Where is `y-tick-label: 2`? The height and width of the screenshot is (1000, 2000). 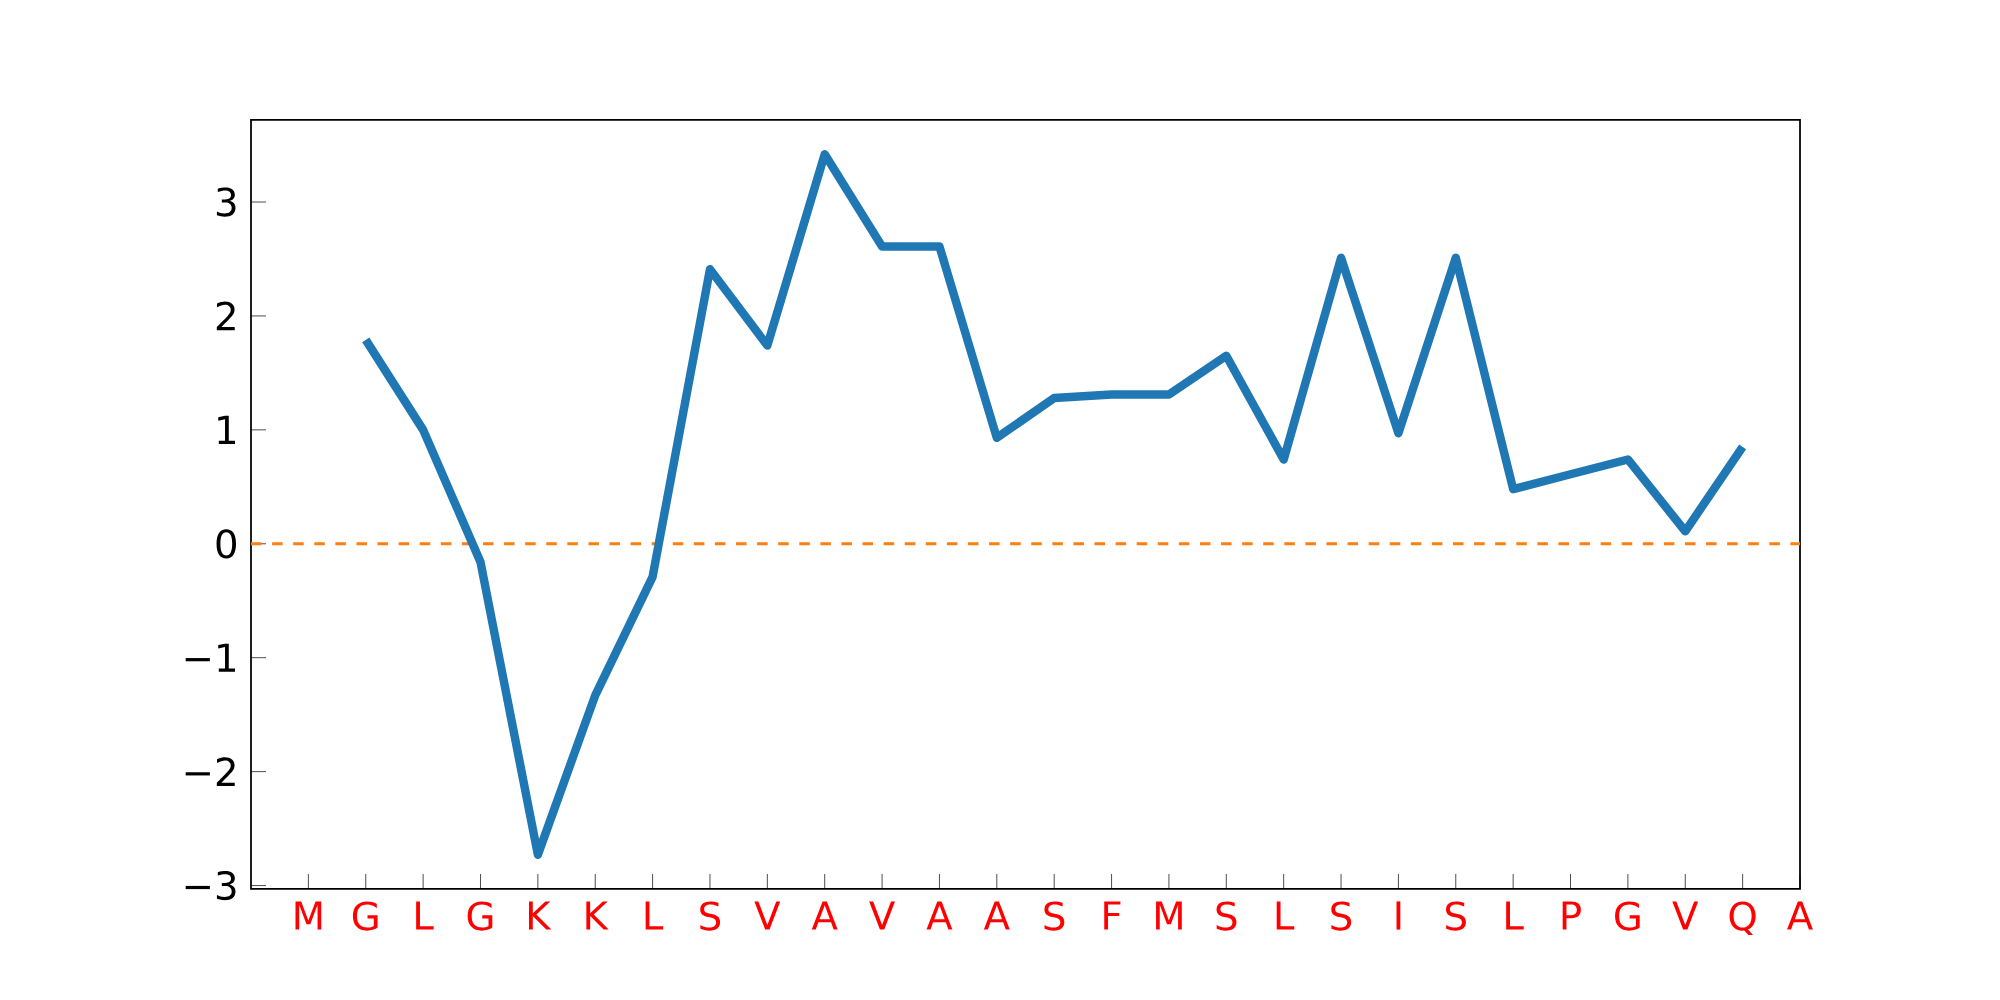
y-tick-label: 2 is located at coordinates (225, 316).